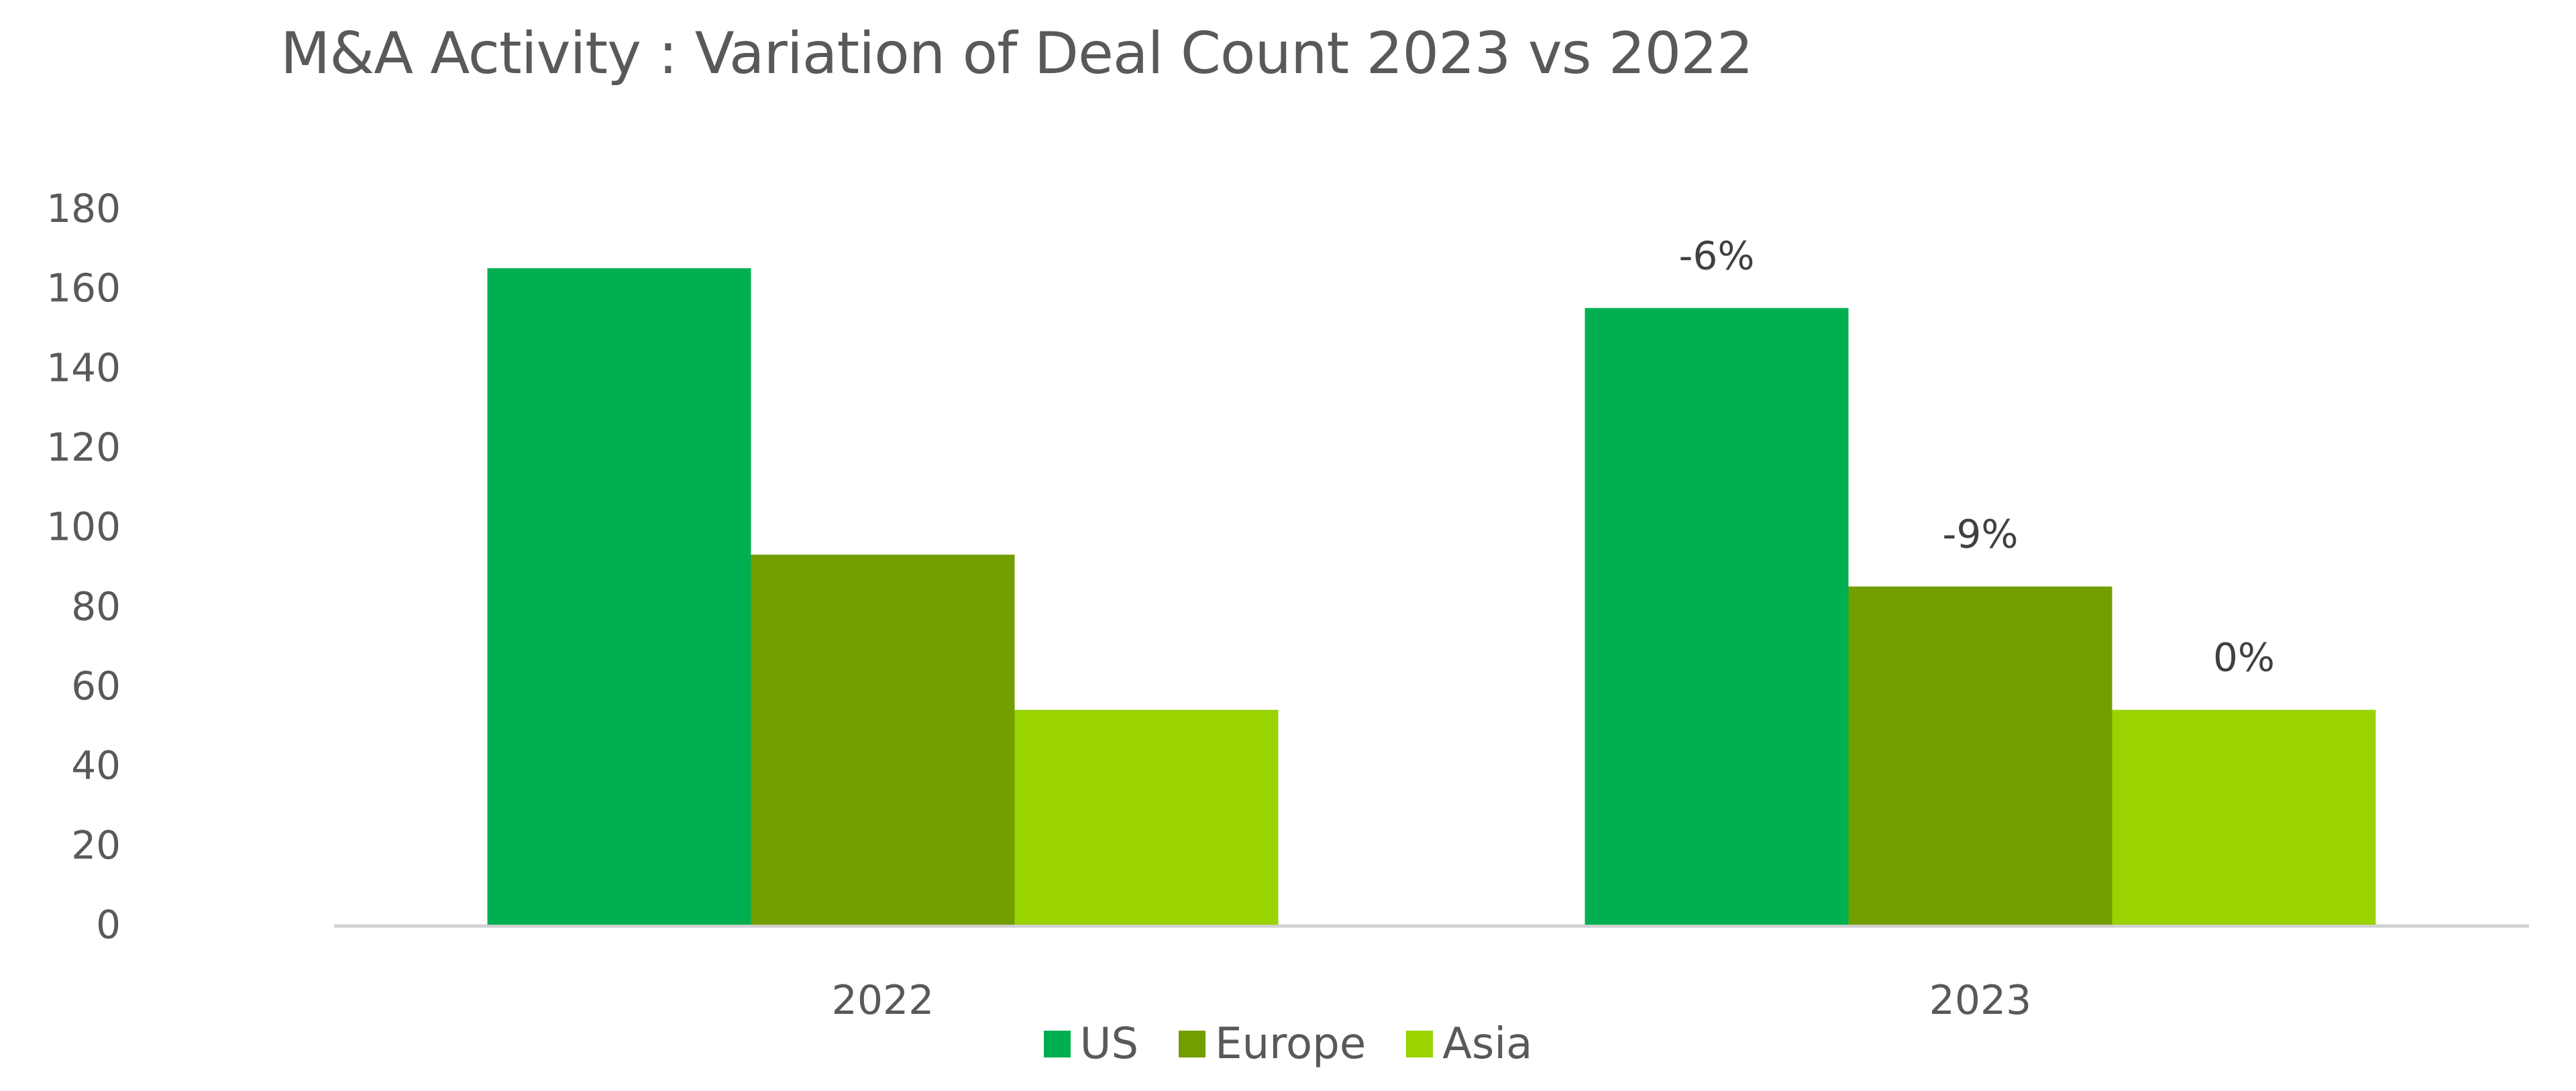 The height and width of the screenshot is (1091, 2576). Describe the element at coordinates (1146, 817) in the screenshot. I see `bar-asia-2022` at that location.